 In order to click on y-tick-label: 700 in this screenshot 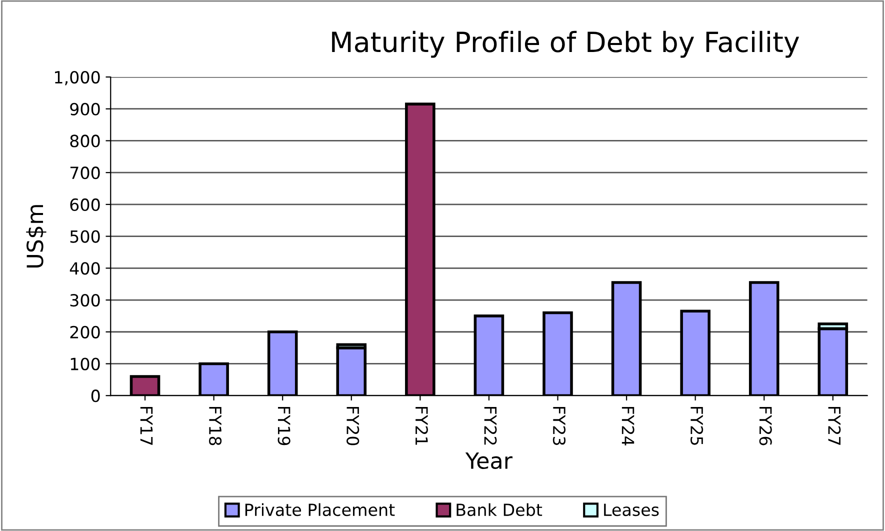, I will do `click(85, 173)`.